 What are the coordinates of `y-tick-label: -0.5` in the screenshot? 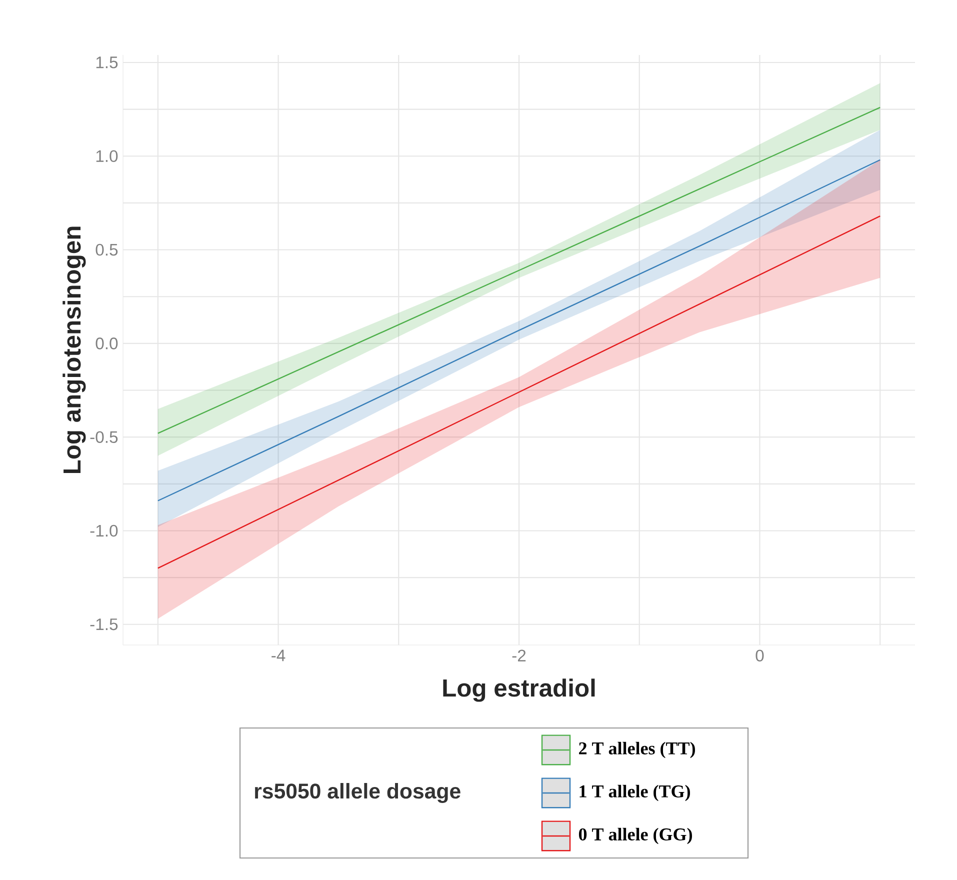 It's located at (104, 437).